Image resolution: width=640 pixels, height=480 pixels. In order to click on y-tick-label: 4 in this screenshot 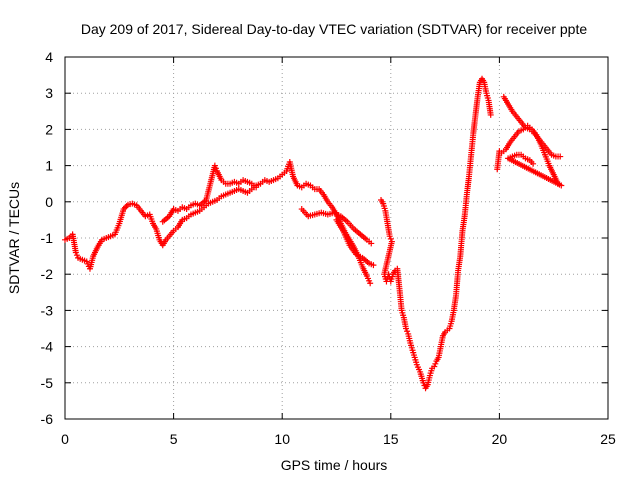, I will do `click(49, 57)`.